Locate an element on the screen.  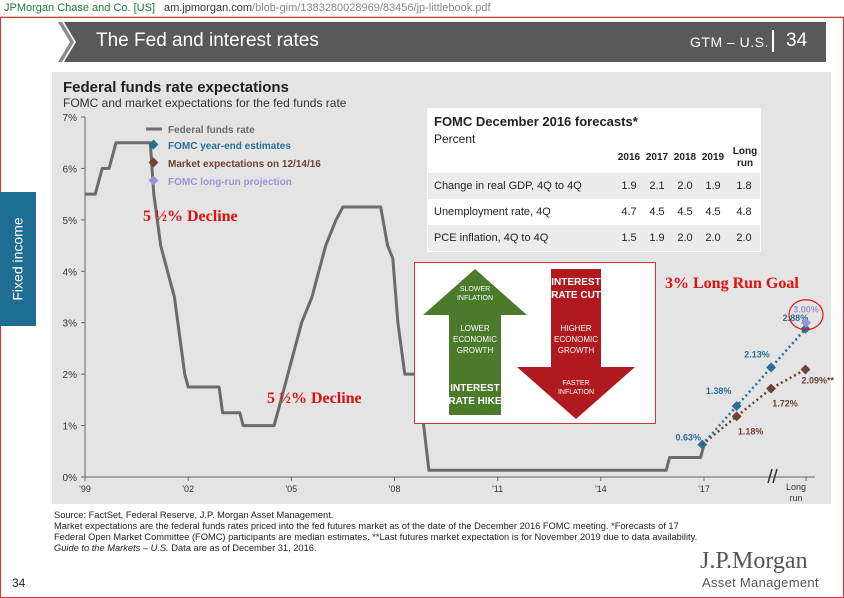
forecast-cell: 4.7 is located at coordinates (629, 212).